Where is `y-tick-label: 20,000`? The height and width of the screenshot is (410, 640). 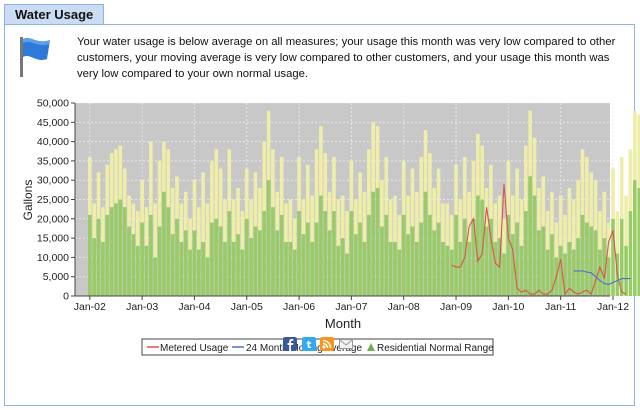
y-tick-label: 20,000 is located at coordinates (53, 219).